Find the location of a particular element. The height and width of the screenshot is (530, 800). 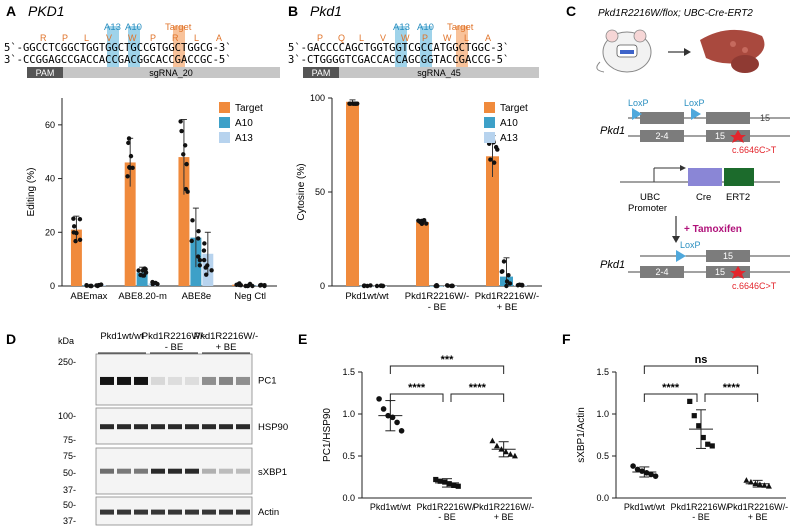

y-axis-label: PC1/HSP90 is located at coordinates (327, 435).